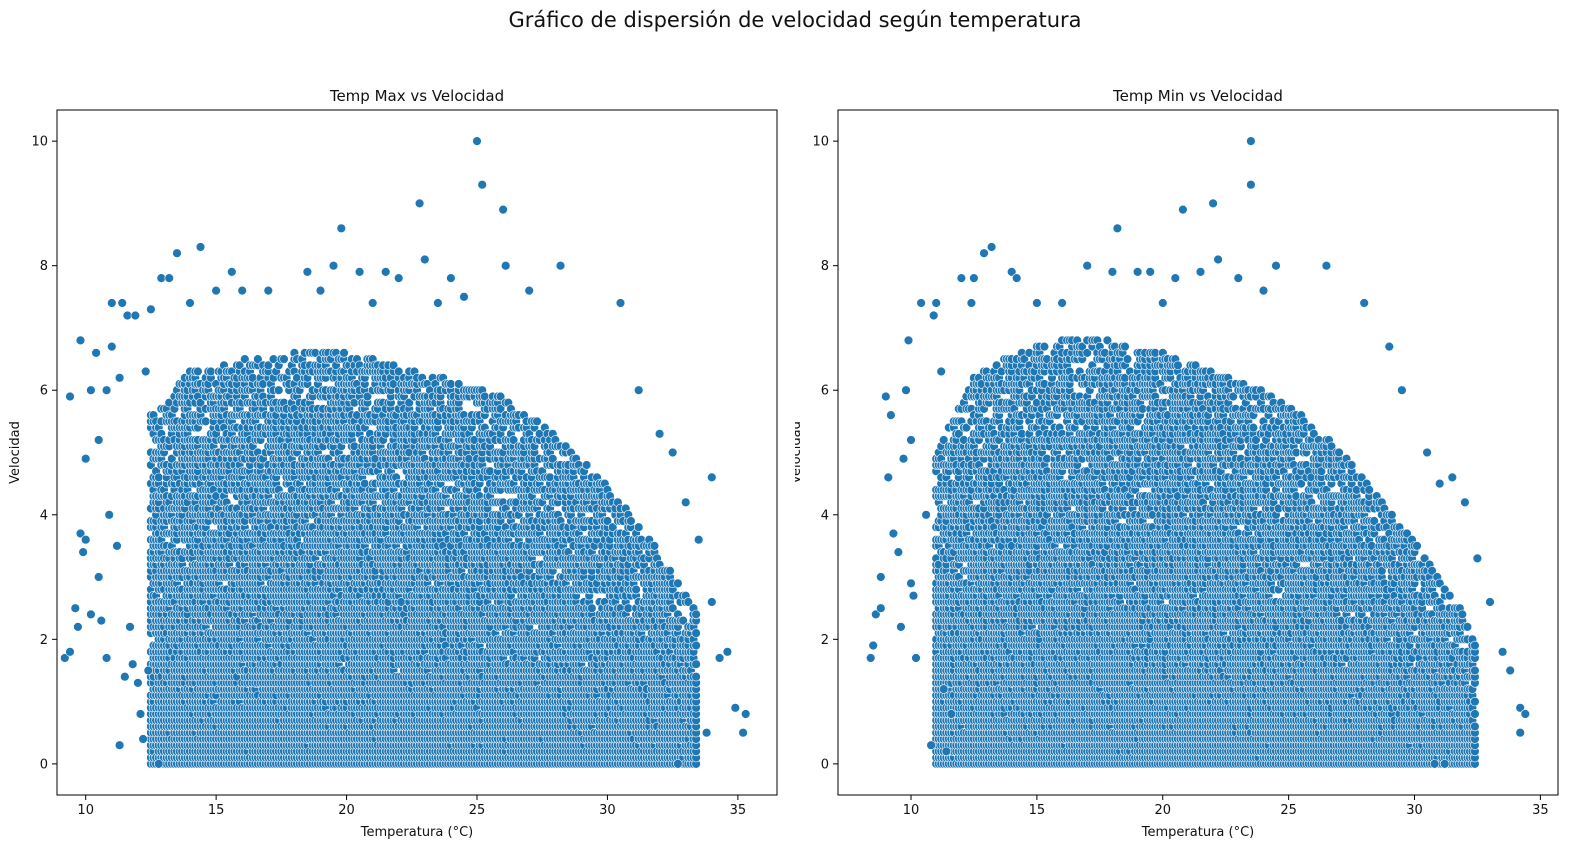 Image resolution: width=1590 pixels, height=860 pixels. I want to click on tmax-chart-title: Temp Max vs Velocidad, so click(416, 96).